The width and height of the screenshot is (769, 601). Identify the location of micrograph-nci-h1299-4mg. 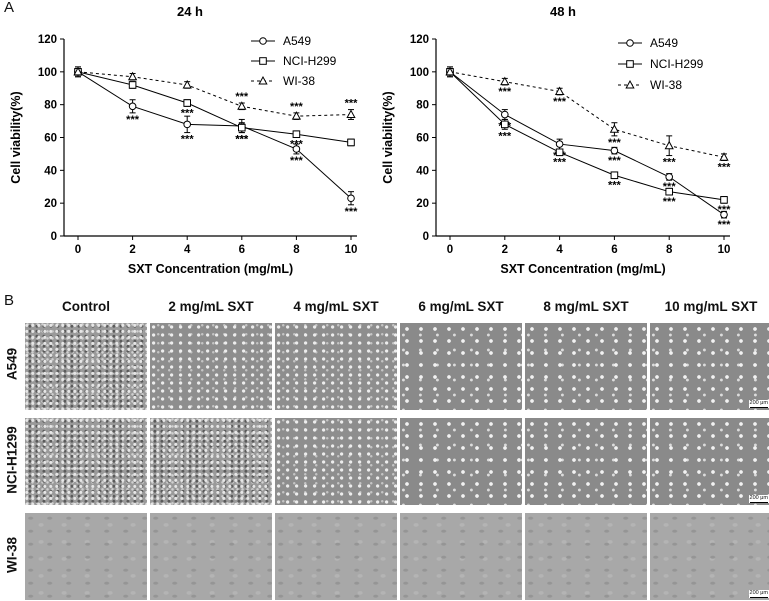
(336, 461).